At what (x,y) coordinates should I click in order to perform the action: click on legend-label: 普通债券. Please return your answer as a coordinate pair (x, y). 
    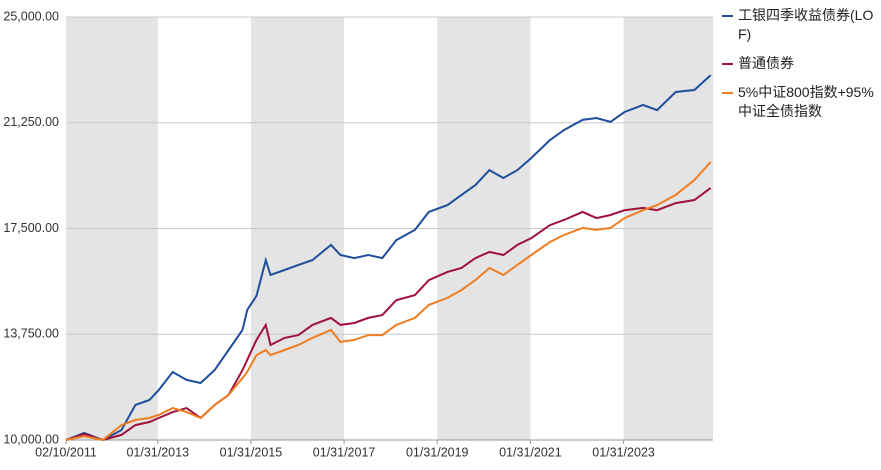
    Looking at the image, I should click on (766, 63).